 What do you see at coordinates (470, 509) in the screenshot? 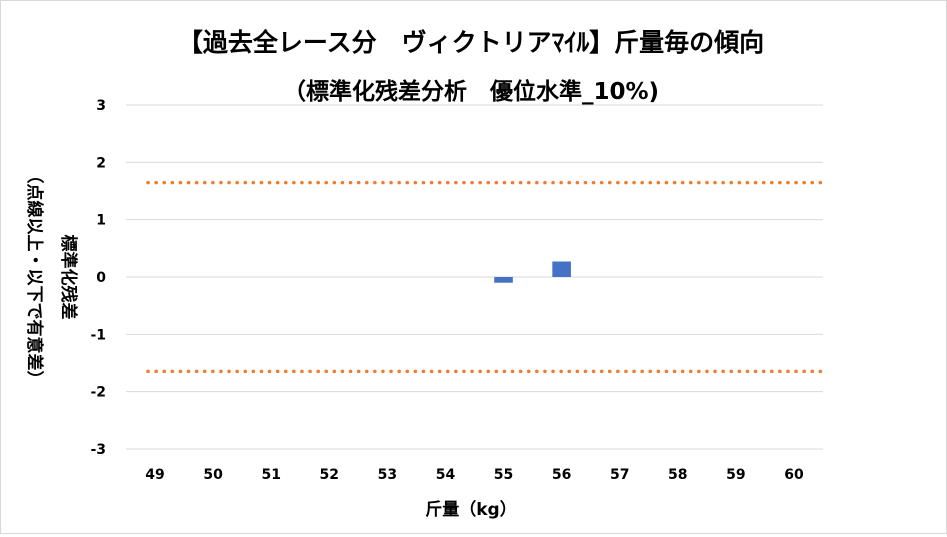
I see `x-axis-label: 斤量（kg）` at bounding box center [470, 509].